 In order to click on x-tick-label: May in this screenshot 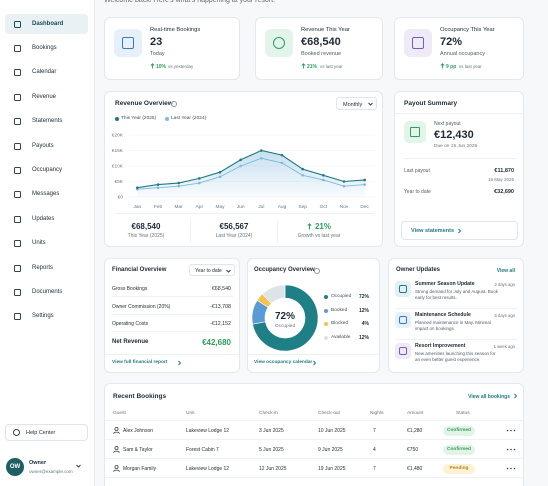, I will do `click(220, 207)`.